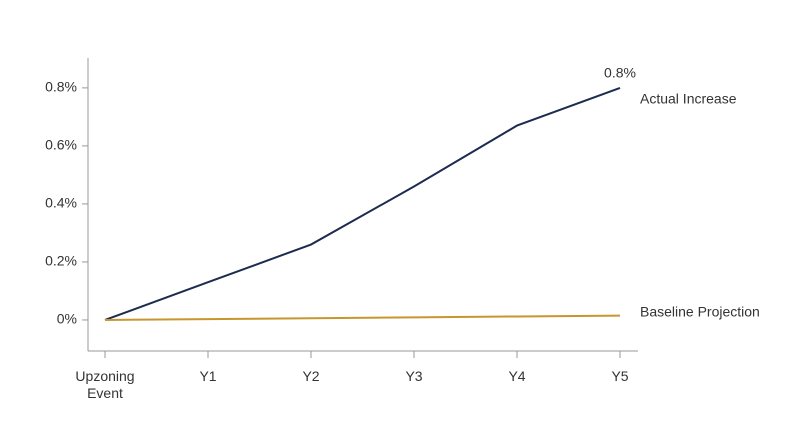 This screenshot has width=800, height=447. I want to click on y-tick-label: 0.4%, so click(61, 203).